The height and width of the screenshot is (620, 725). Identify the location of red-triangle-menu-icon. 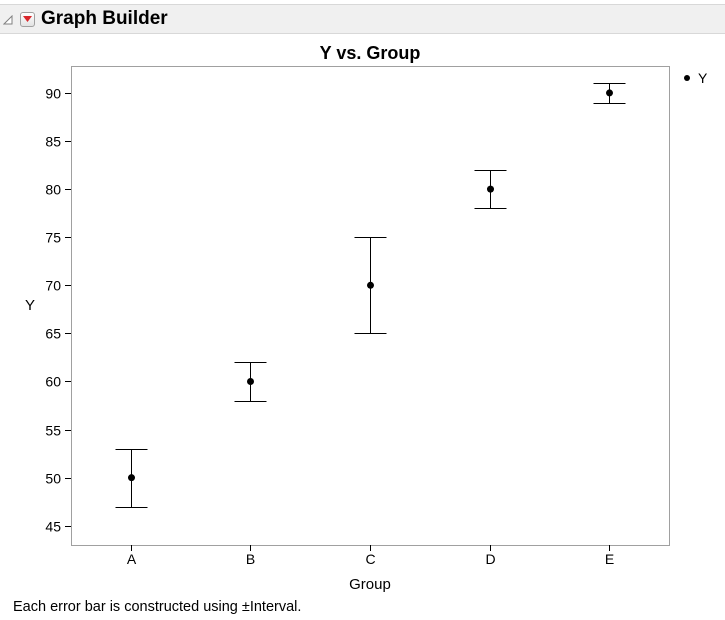
(27, 19).